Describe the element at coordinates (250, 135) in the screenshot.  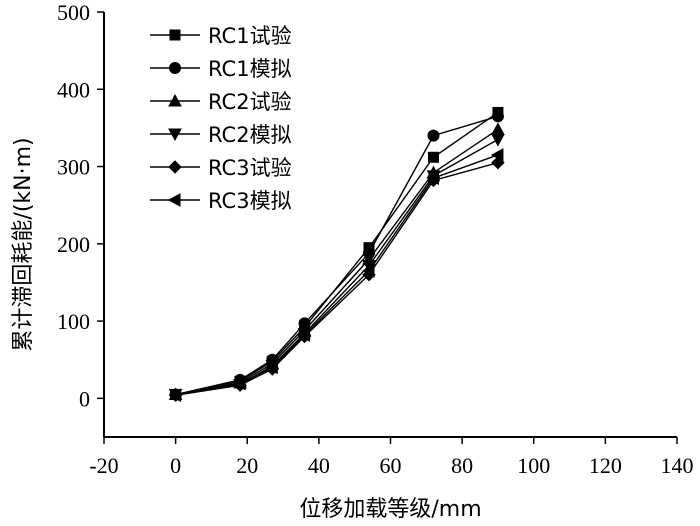
I see `legend-label: RC2模拟` at that location.